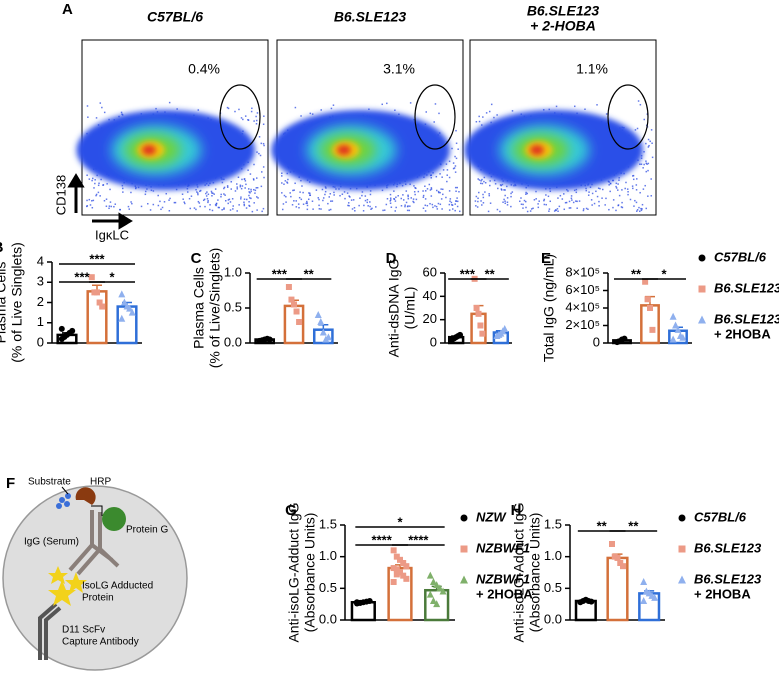 This screenshot has height=684, width=779. Describe the element at coordinates (391, 258) in the screenshot. I see `panel-letter: D` at that location.